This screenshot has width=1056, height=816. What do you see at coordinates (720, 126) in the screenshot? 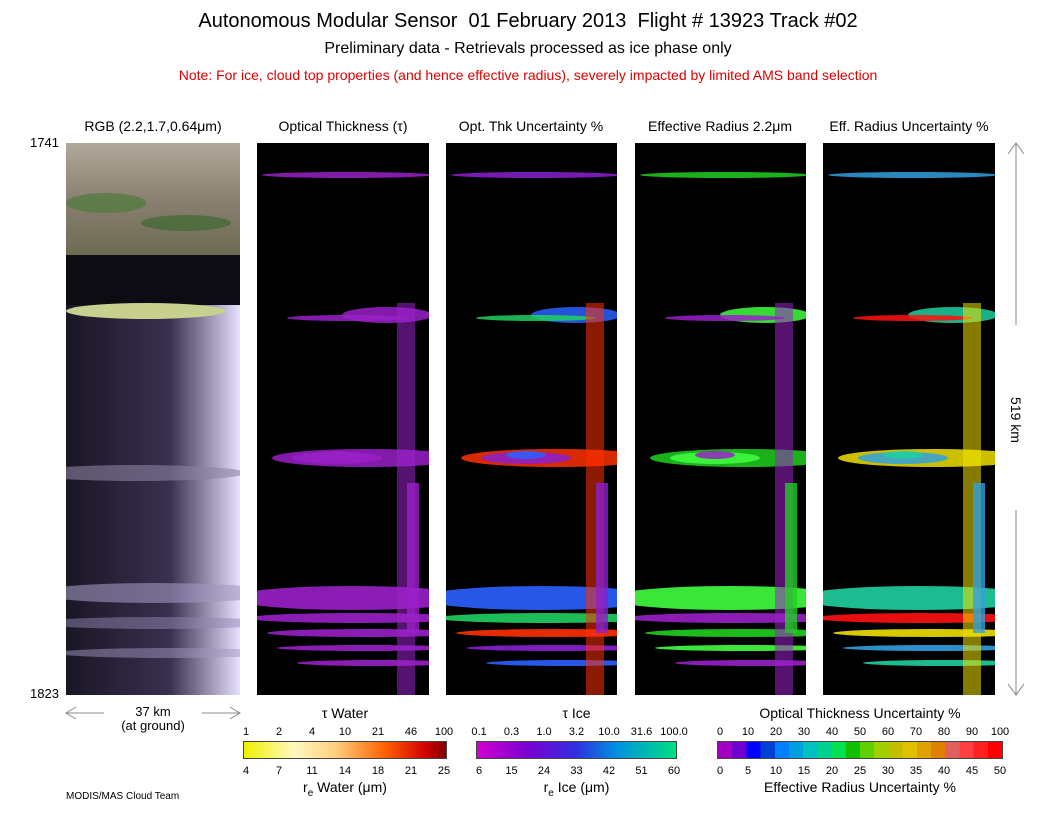
I see `panel-title: Effective Radius 2.2μm` at bounding box center [720, 126].